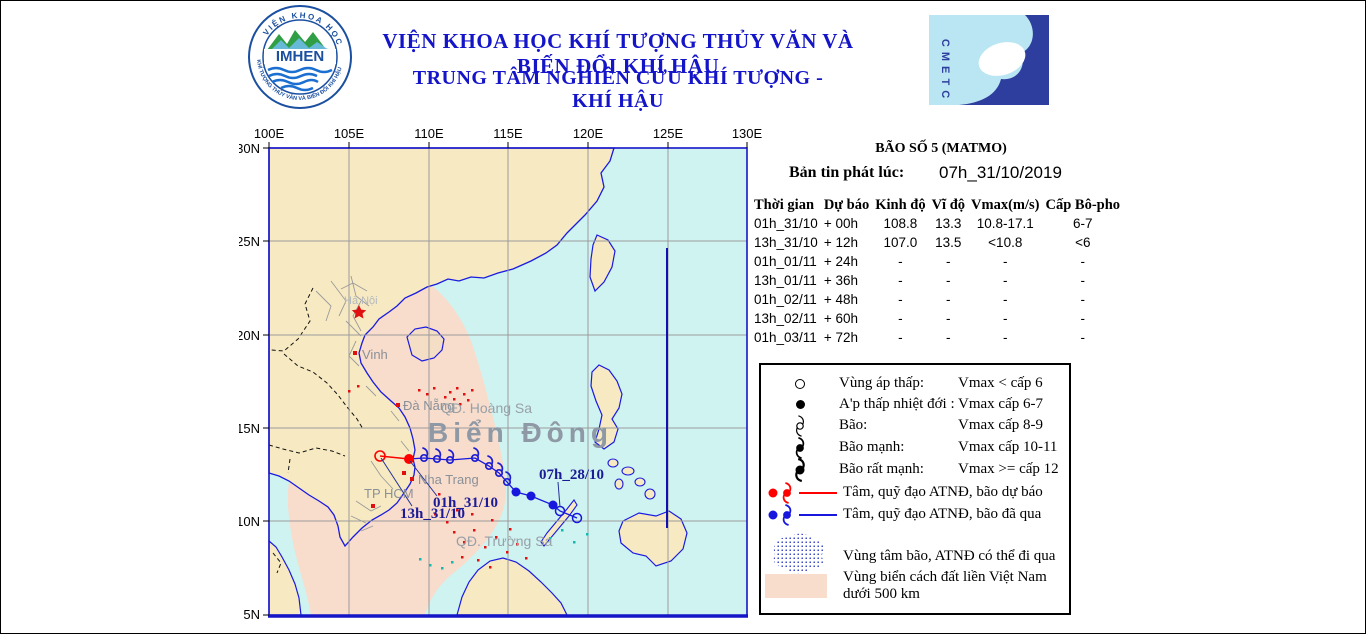 This screenshot has height=634, width=1366. What do you see at coordinates (361, 301) in the screenshot?
I see `city-label-hanoi: Hà Nội` at bounding box center [361, 301].